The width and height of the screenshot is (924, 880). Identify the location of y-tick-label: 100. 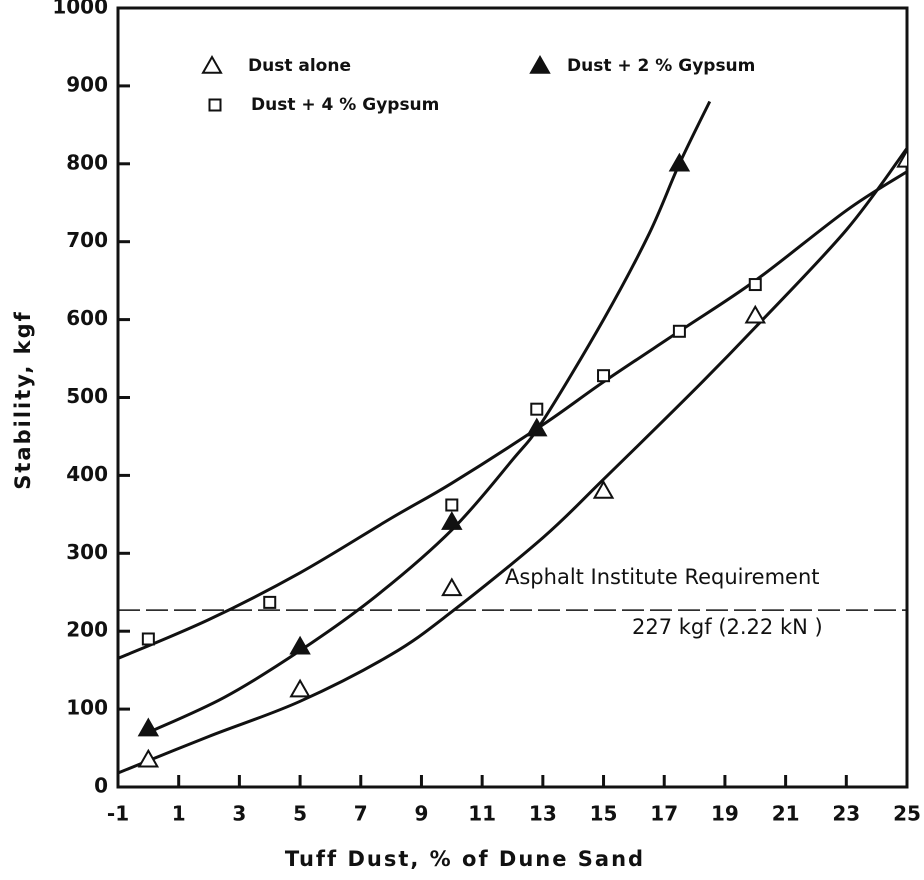
(87, 708).